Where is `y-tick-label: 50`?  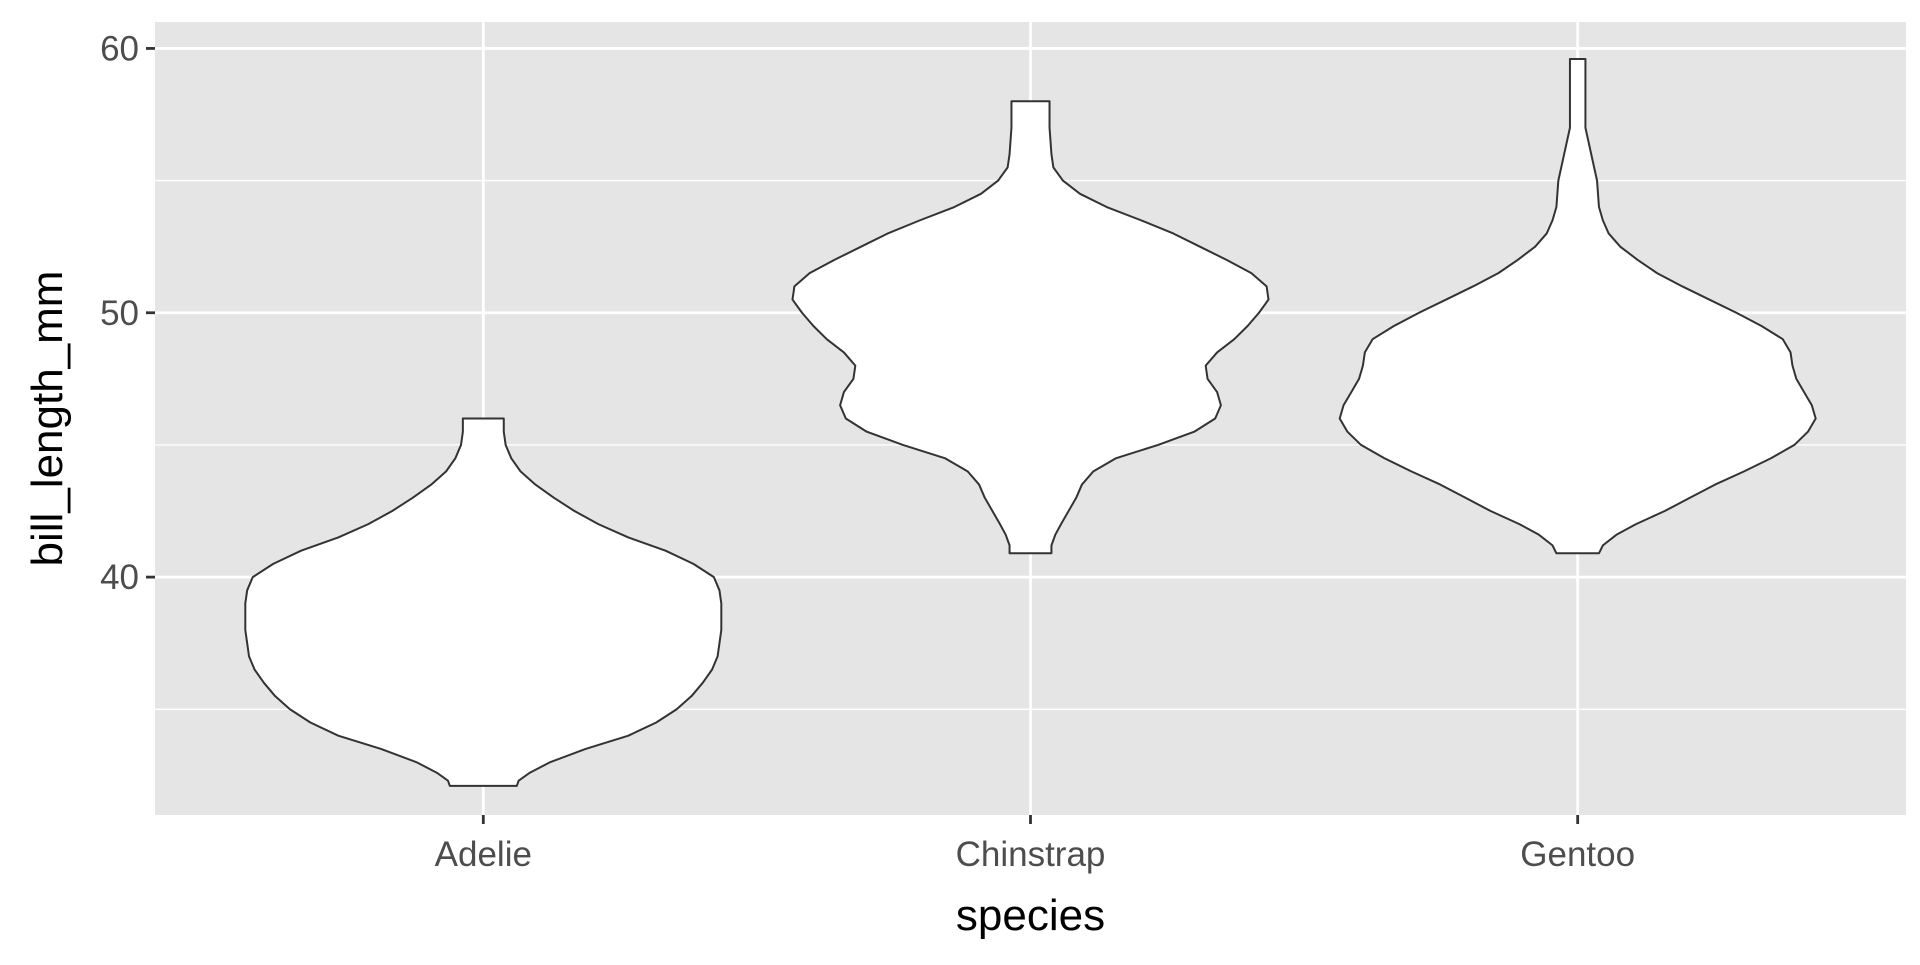
y-tick-label: 50 is located at coordinates (119, 313).